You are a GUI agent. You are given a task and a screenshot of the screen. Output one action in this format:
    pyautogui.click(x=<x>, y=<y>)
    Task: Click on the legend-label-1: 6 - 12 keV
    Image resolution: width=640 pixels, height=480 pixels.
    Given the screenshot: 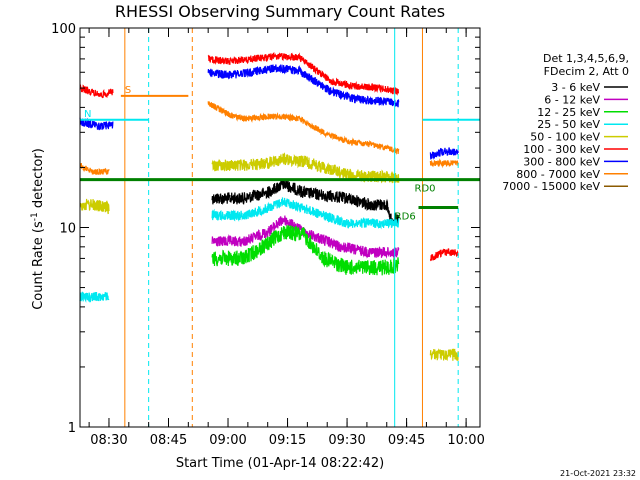 What is the action you would take?
    pyautogui.click(x=572, y=99)
    